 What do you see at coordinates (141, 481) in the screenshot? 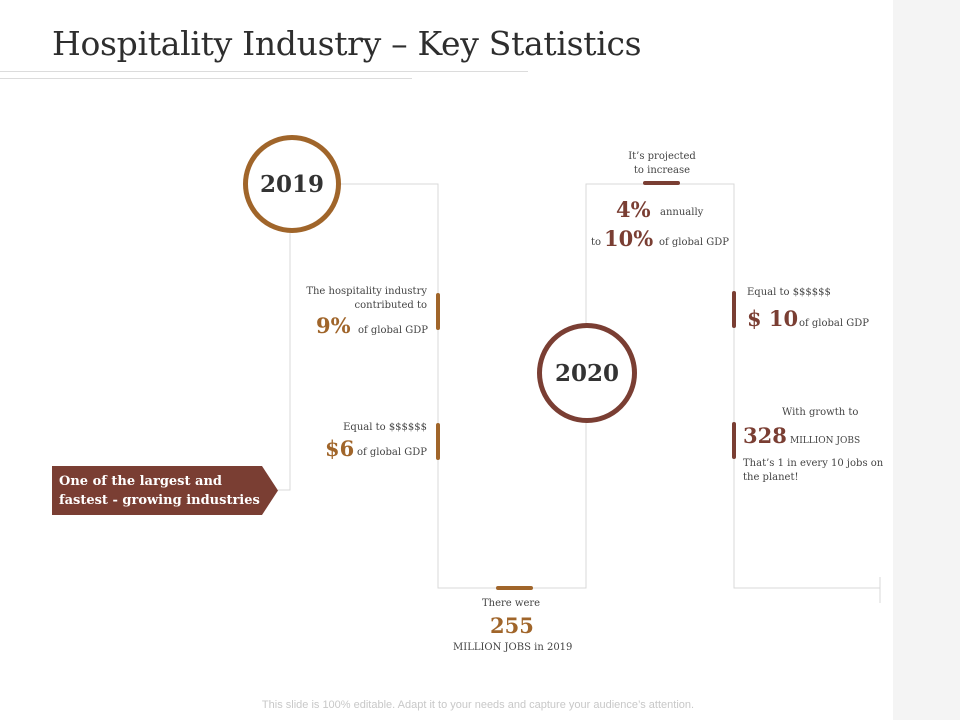
I see `banner-line-1: One of the largest and` at bounding box center [141, 481].